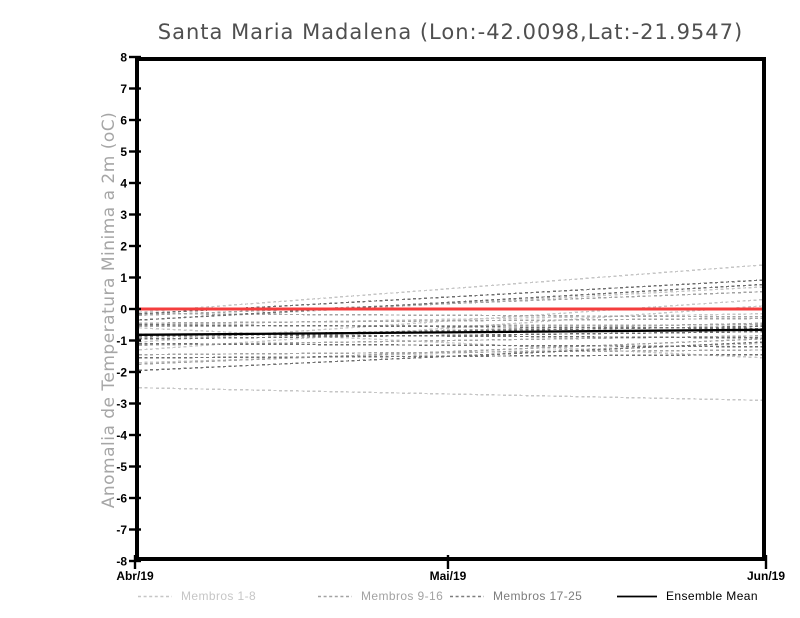 This screenshot has height=618, width=800. What do you see at coordinates (123, 247) in the screenshot?
I see `y-tick-label: 2` at bounding box center [123, 247].